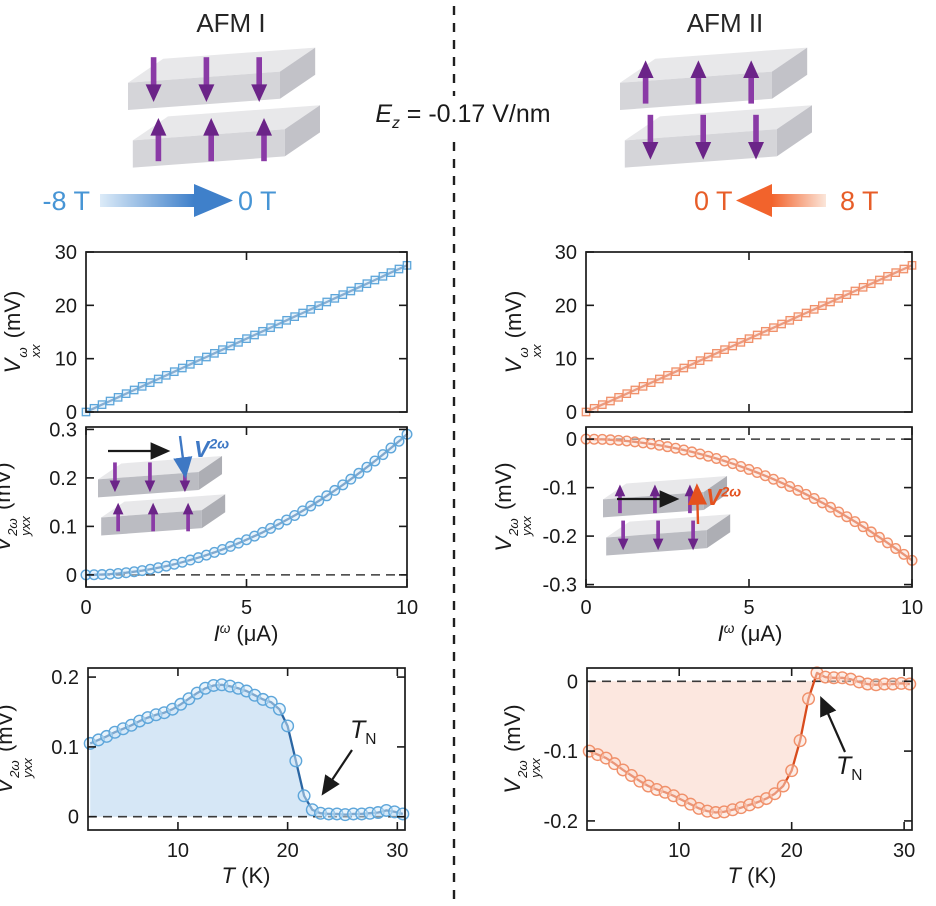  I want to click on xlabel-temp-afm1: T (K), so click(246, 875).